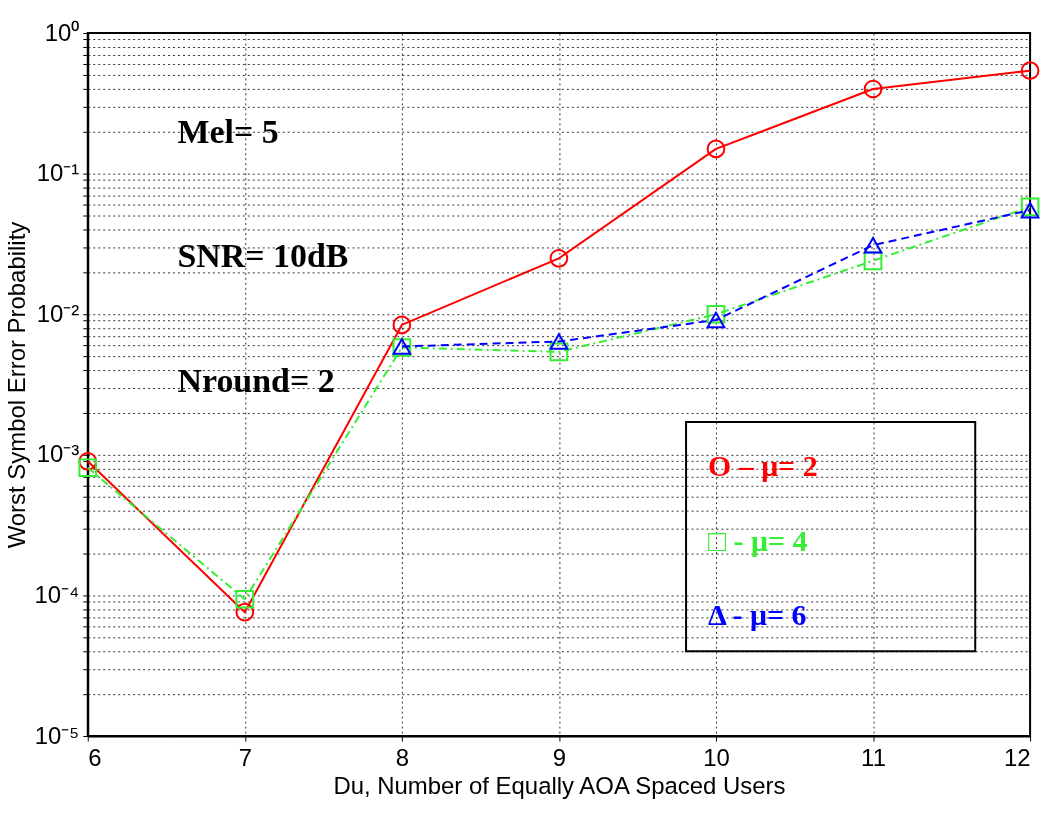  Describe the element at coordinates (256, 381) in the screenshot. I see `annotation: Nround= 2` at that location.